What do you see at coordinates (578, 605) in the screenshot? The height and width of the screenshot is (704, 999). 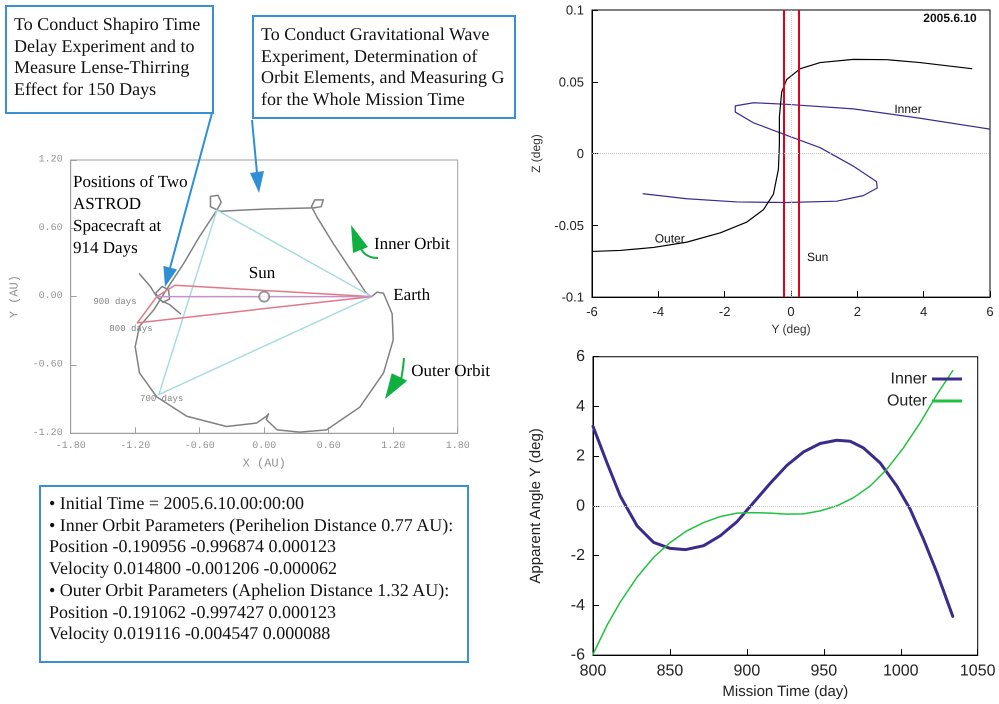 I see `y-tick-label: -4` at bounding box center [578, 605].